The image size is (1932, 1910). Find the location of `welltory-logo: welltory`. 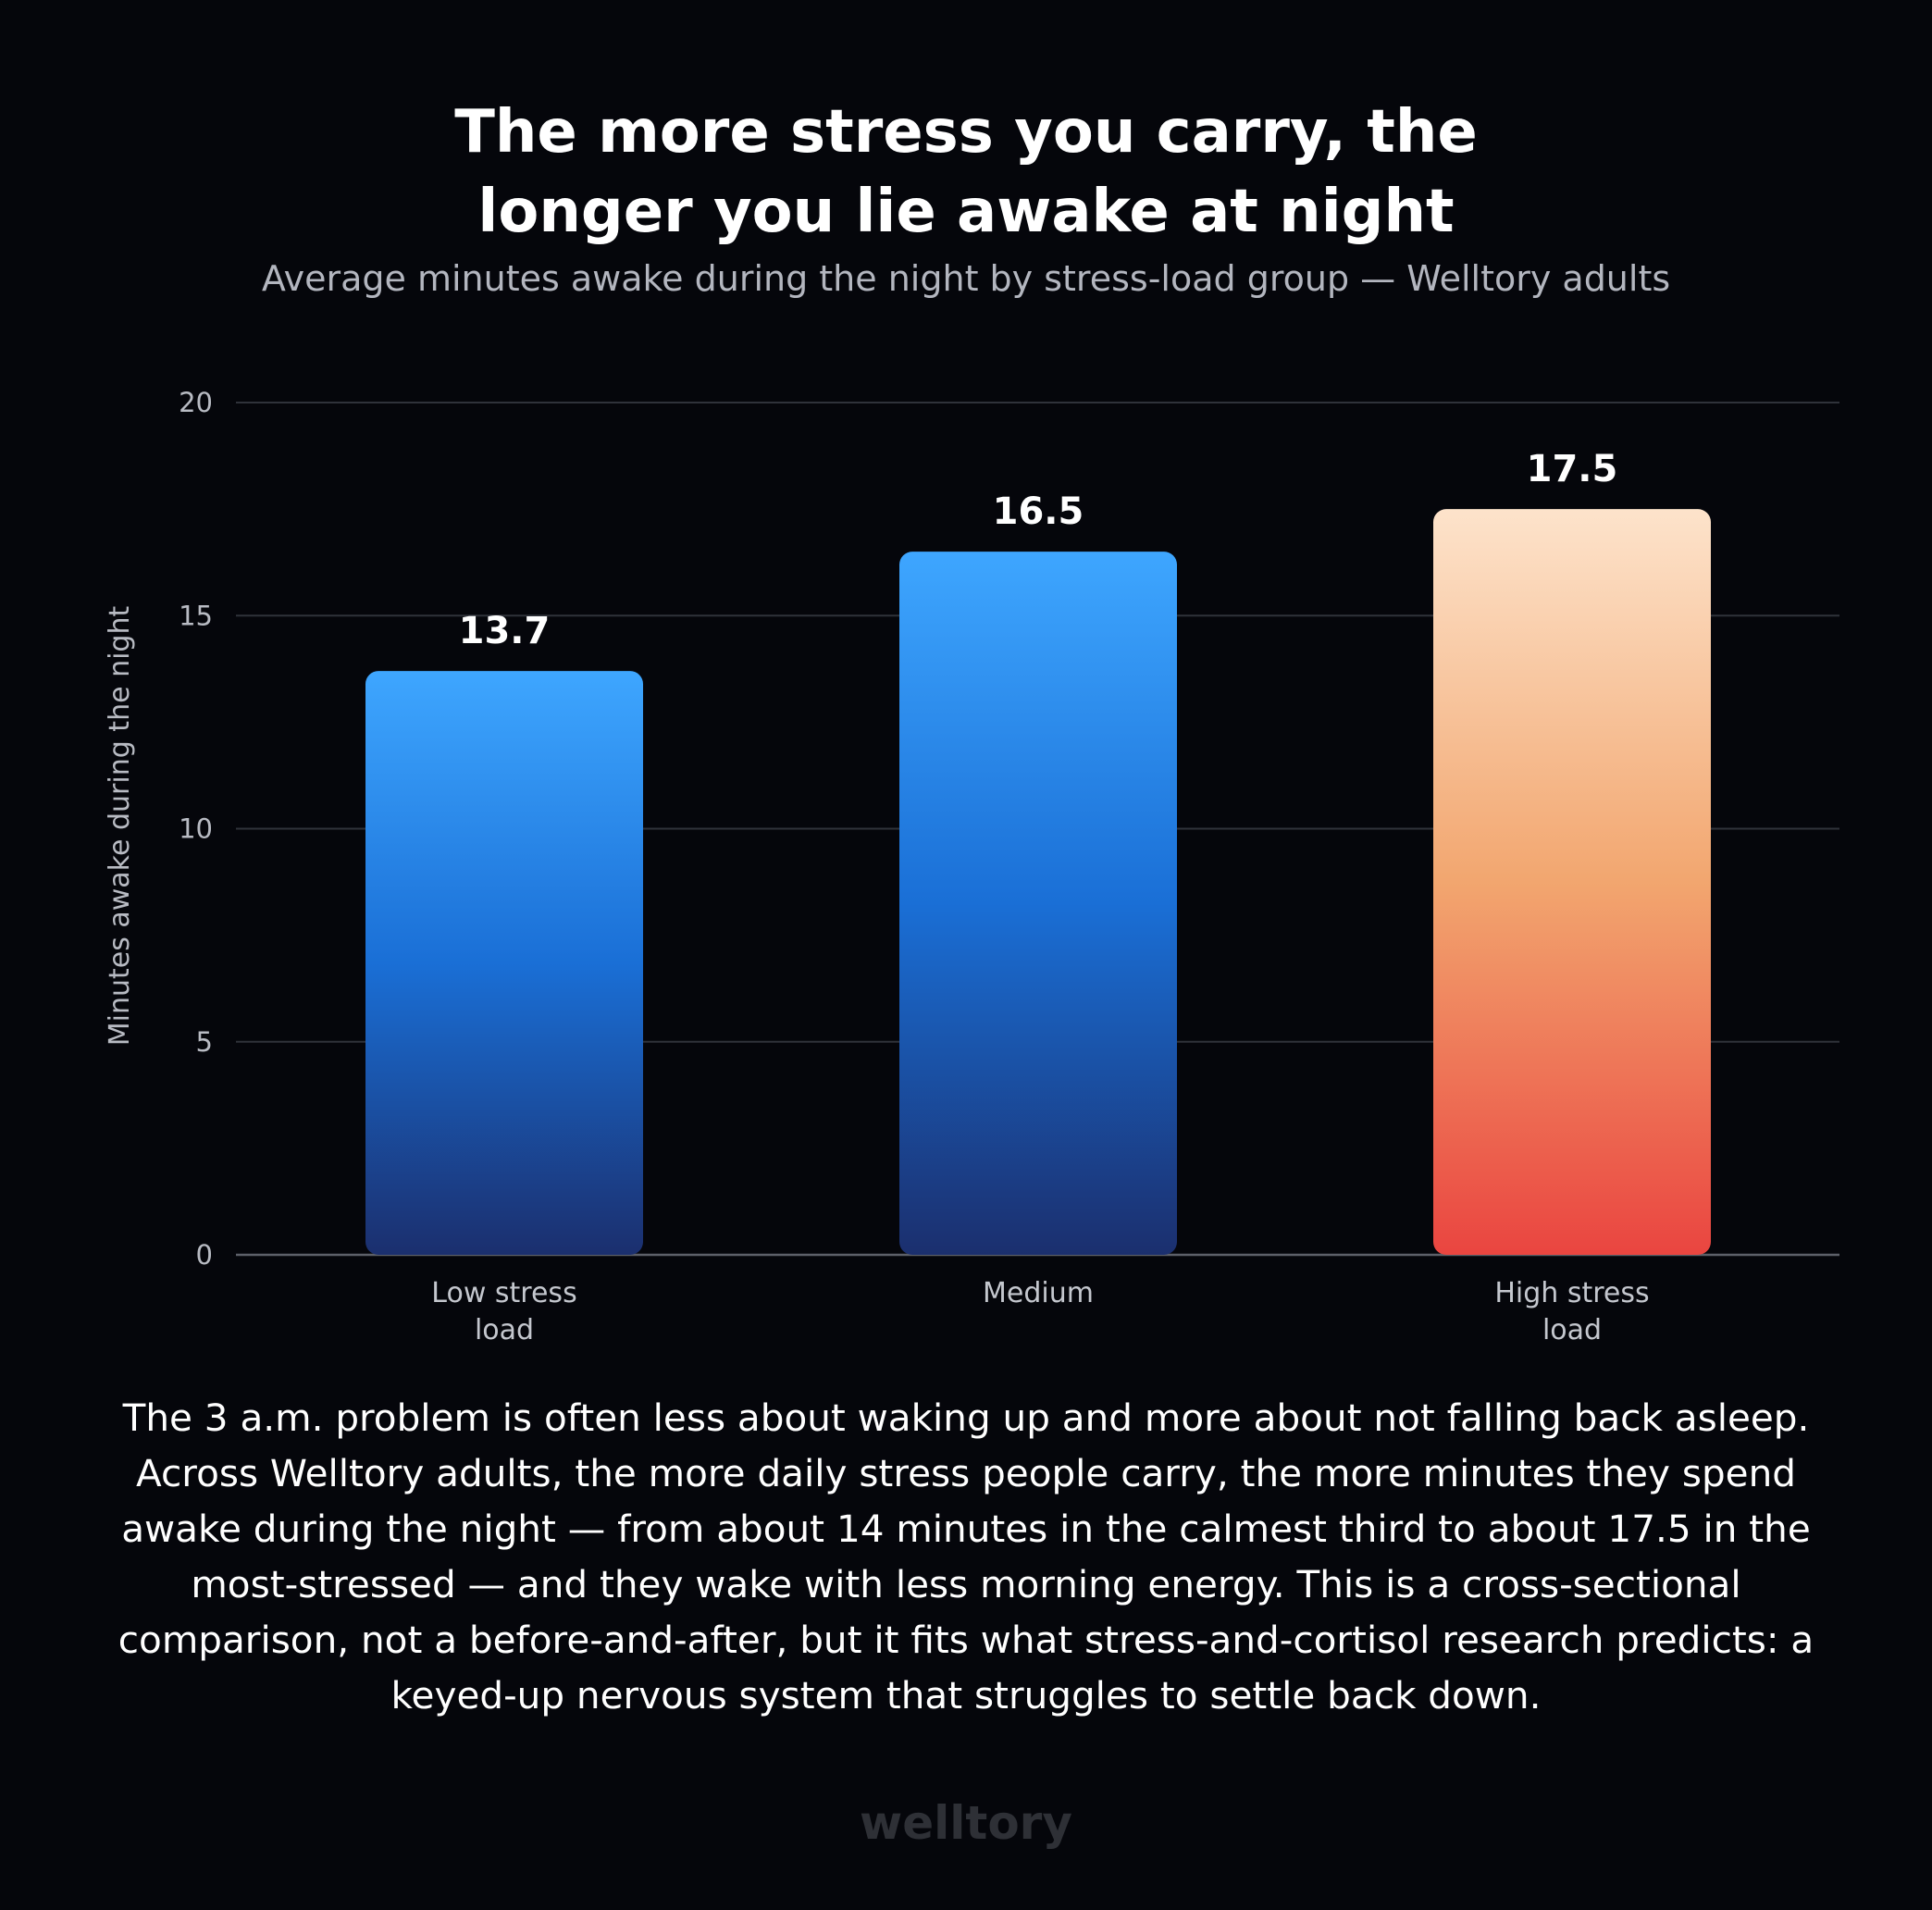

welltory-logo: welltory is located at coordinates (966, 1823).